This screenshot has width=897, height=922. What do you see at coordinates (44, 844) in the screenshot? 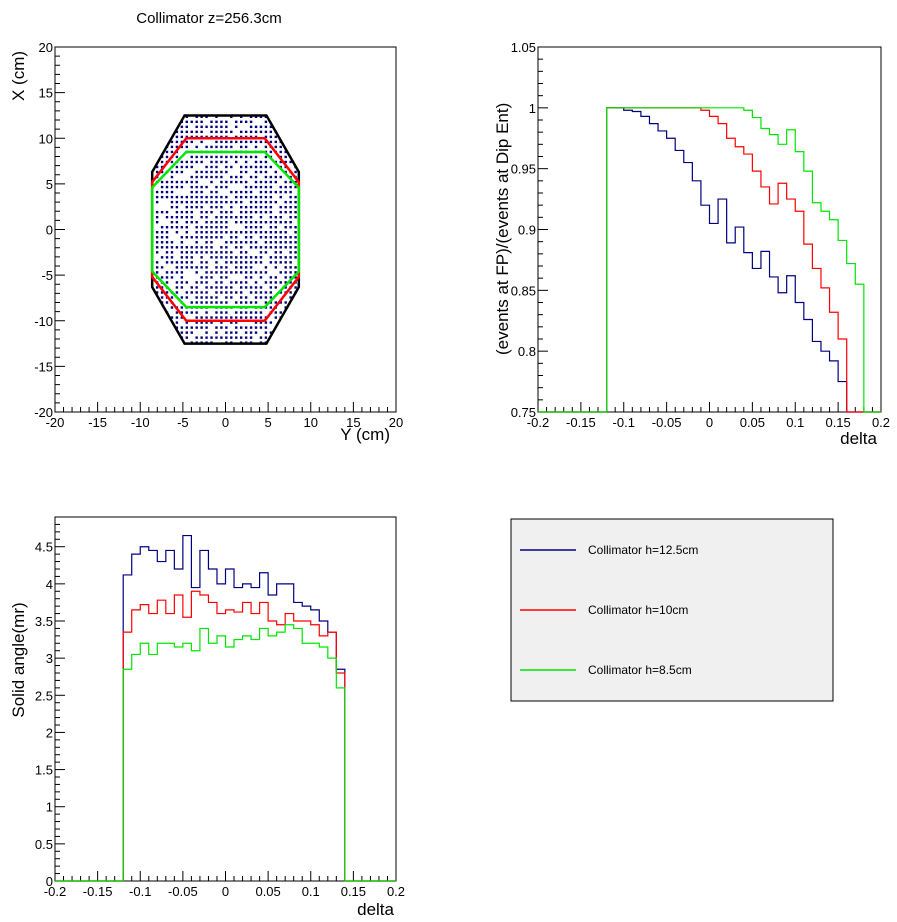
I see `solid-ytick-label: 0.5` at bounding box center [44, 844].